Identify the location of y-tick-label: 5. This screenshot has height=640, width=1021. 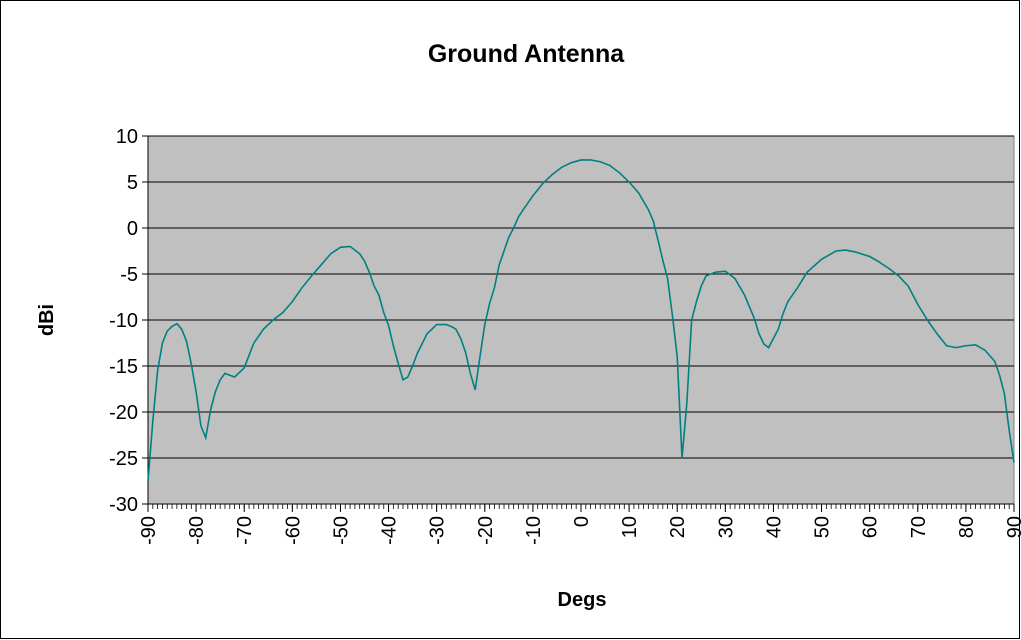
(132, 183).